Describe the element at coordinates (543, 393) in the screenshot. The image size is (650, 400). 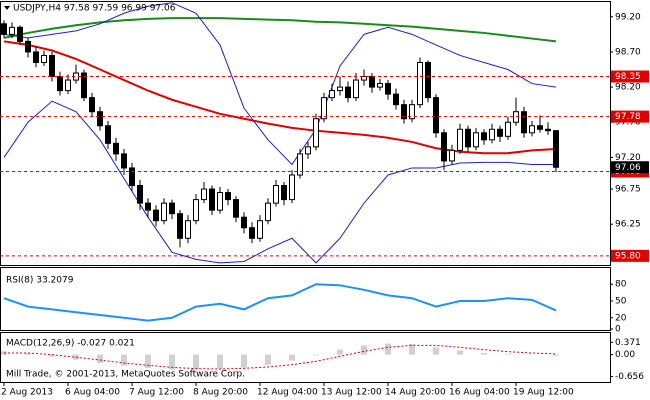
I see `x-tick-label: 19 Aug 12:00` at that location.